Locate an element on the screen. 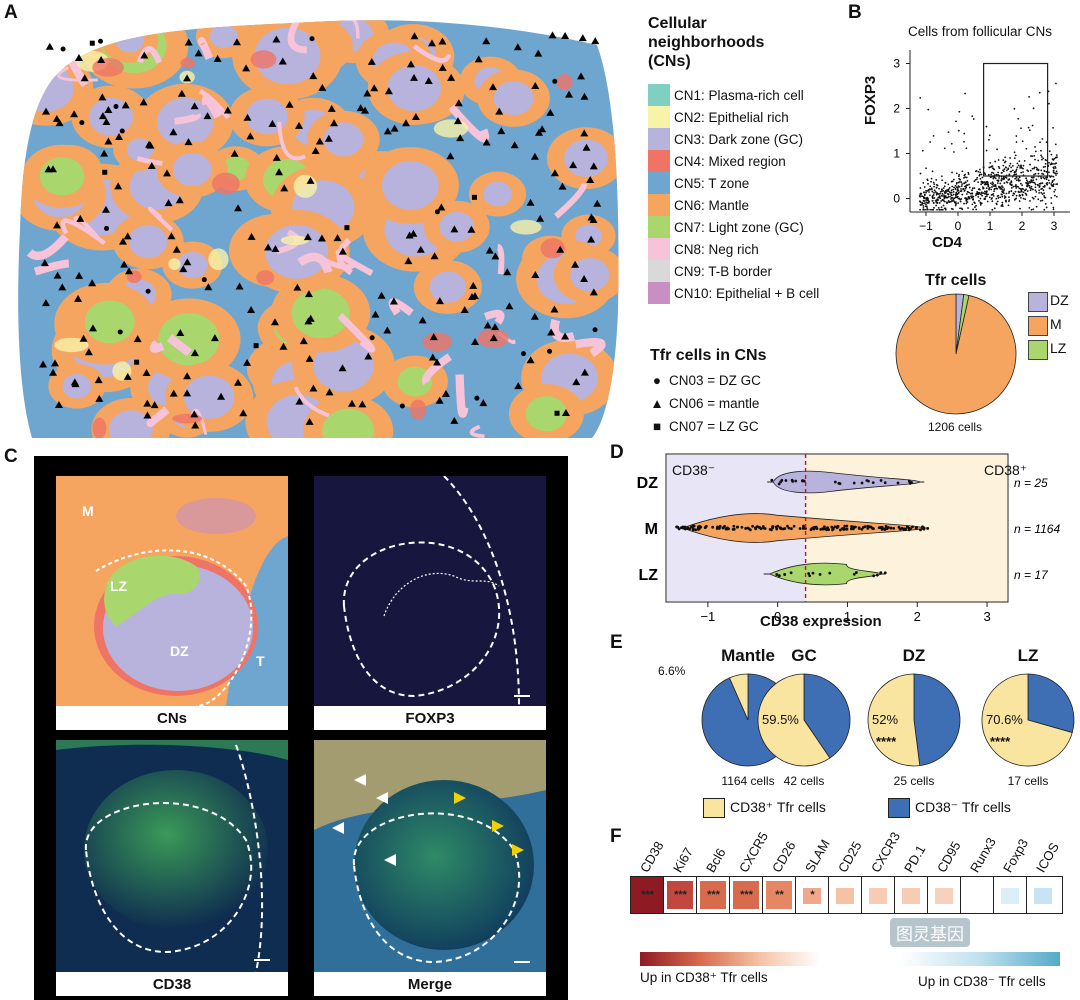 Image resolution: width=1080 pixels, height=1000 pixels. panel-label-b: B is located at coordinates (855, 12).